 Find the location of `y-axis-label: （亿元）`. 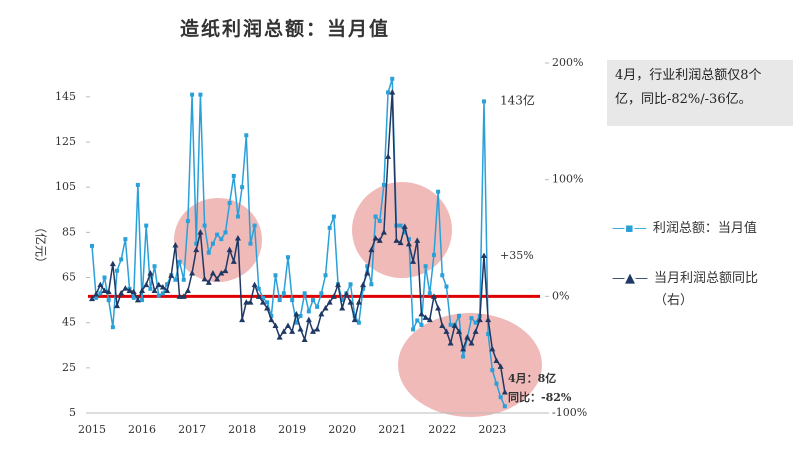

y-axis-label: （亿元） is located at coordinates (41, 245).